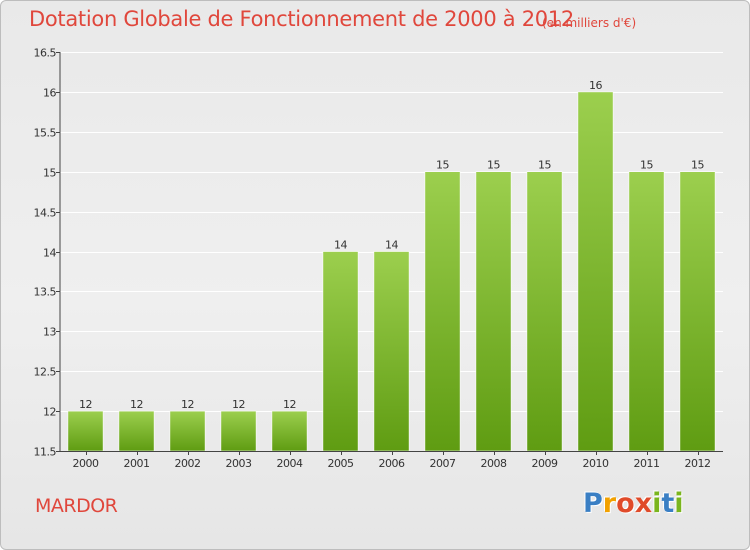  What do you see at coordinates (76, 506) in the screenshot?
I see `place-name: MARDOR` at bounding box center [76, 506].